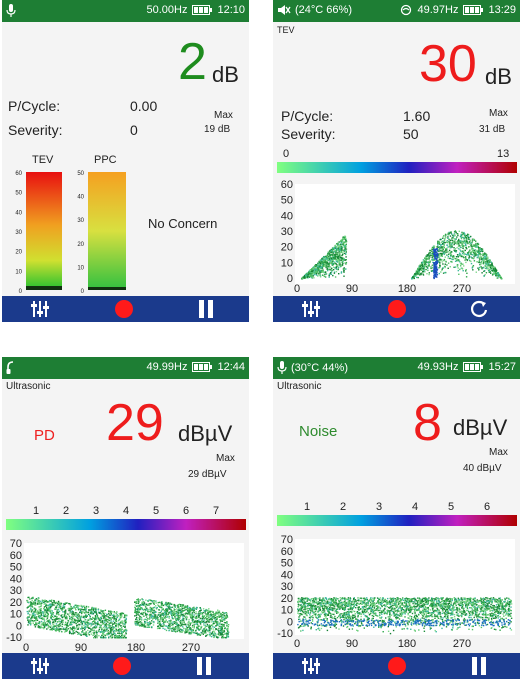 This screenshot has width=520, height=680. What do you see at coordinates (479, 309) in the screenshot?
I see `reset-icon` at bounding box center [479, 309].